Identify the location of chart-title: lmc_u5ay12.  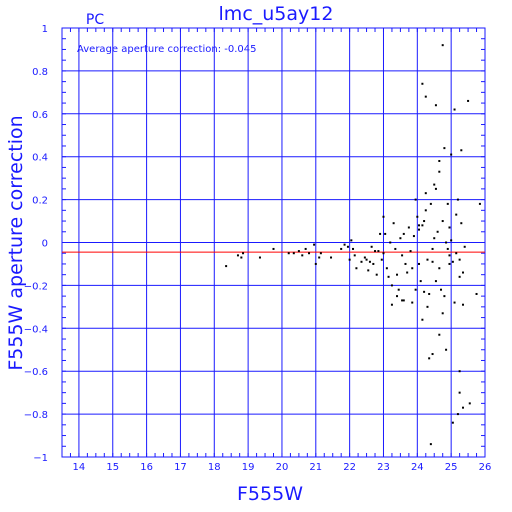
(276, 14).